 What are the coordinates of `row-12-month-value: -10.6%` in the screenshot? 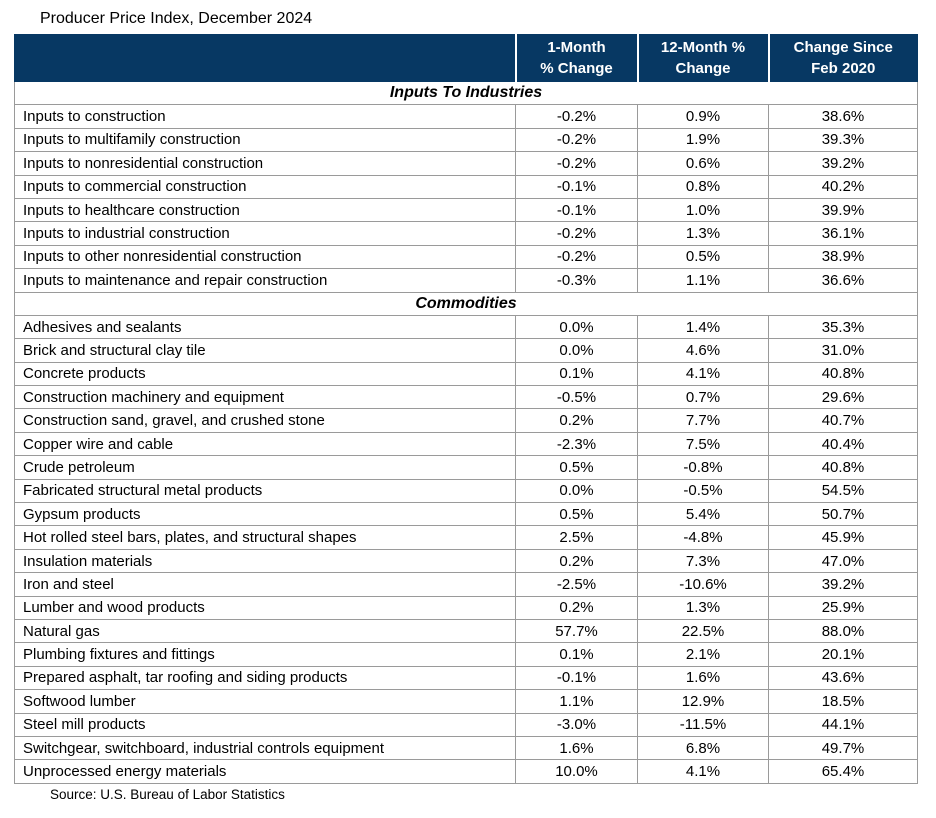 It's located at (703, 584).